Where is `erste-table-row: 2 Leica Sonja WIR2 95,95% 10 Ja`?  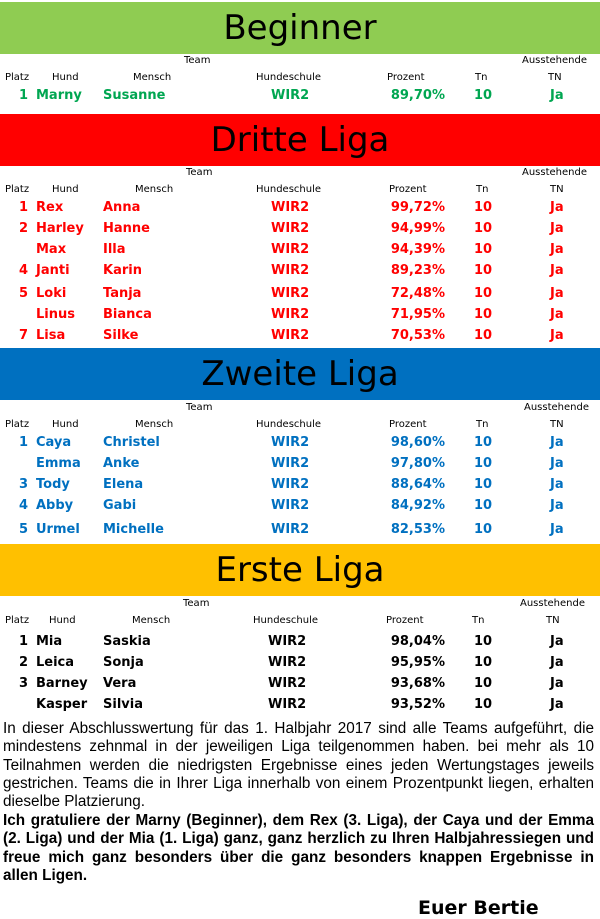 erste-table-row: 2 Leica Sonja WIR2 95,95% 10 Ja is located at coordinates (300, 665).